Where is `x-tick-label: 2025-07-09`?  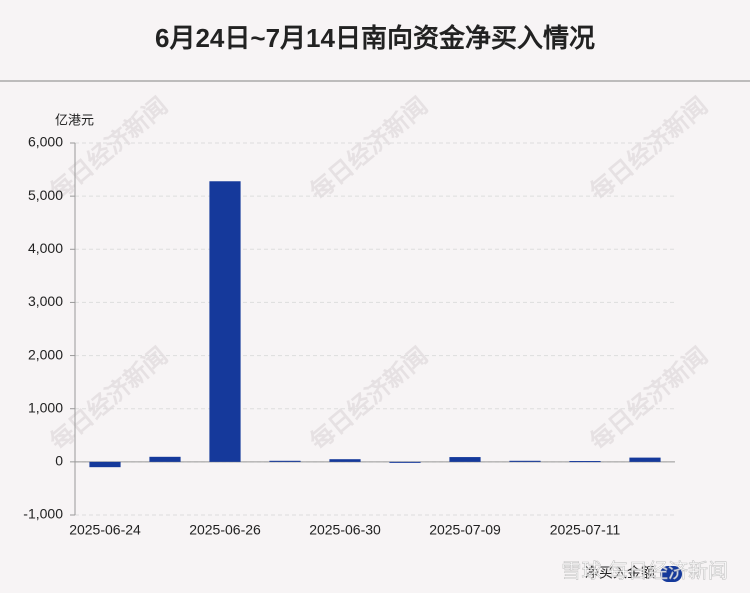
x-tick-label: 2025-07-09 is located at coordinates (465, 530).